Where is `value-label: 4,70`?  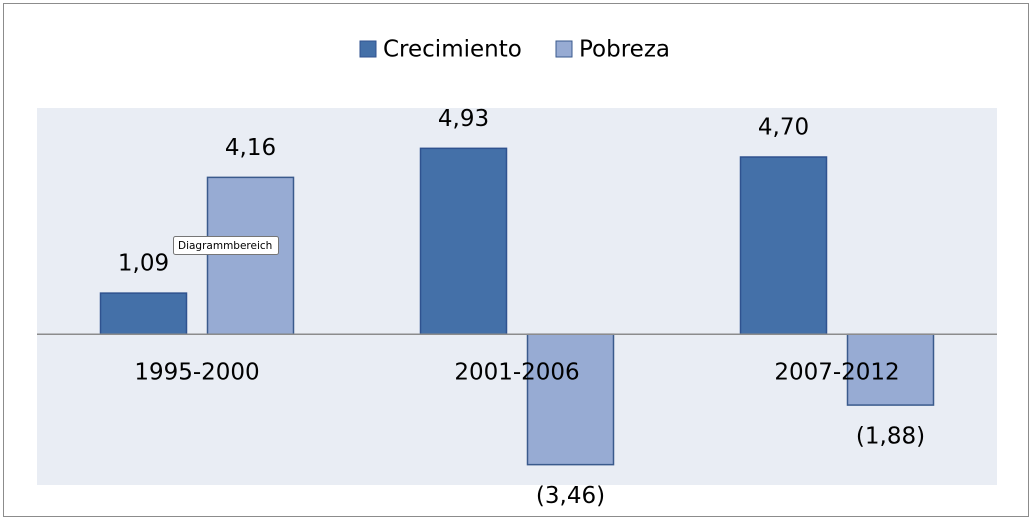 value-label: 4,70 is located at coordinates (783, 128).